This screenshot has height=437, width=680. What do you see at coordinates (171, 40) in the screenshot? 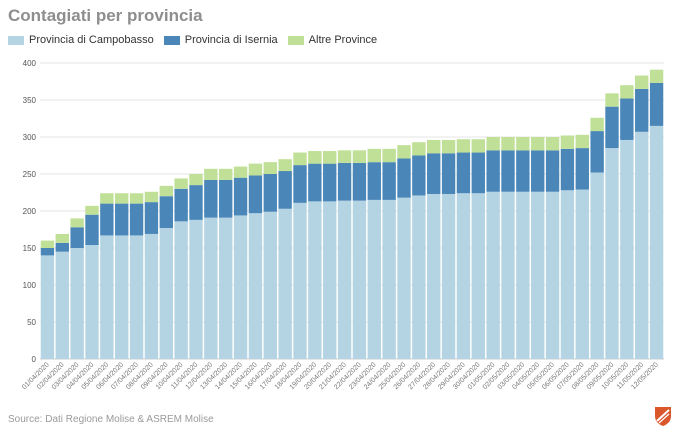
I see `legend-swatch-isernia` at bounding box center [171, 40].